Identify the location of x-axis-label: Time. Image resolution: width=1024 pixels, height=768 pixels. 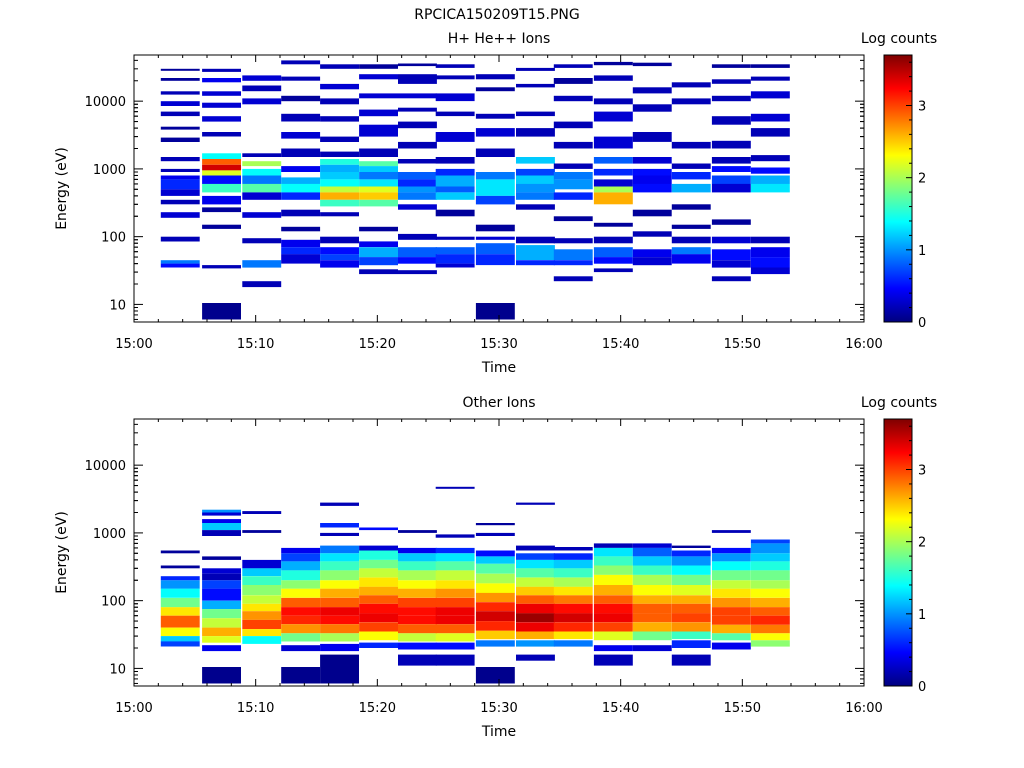
(498, 732).